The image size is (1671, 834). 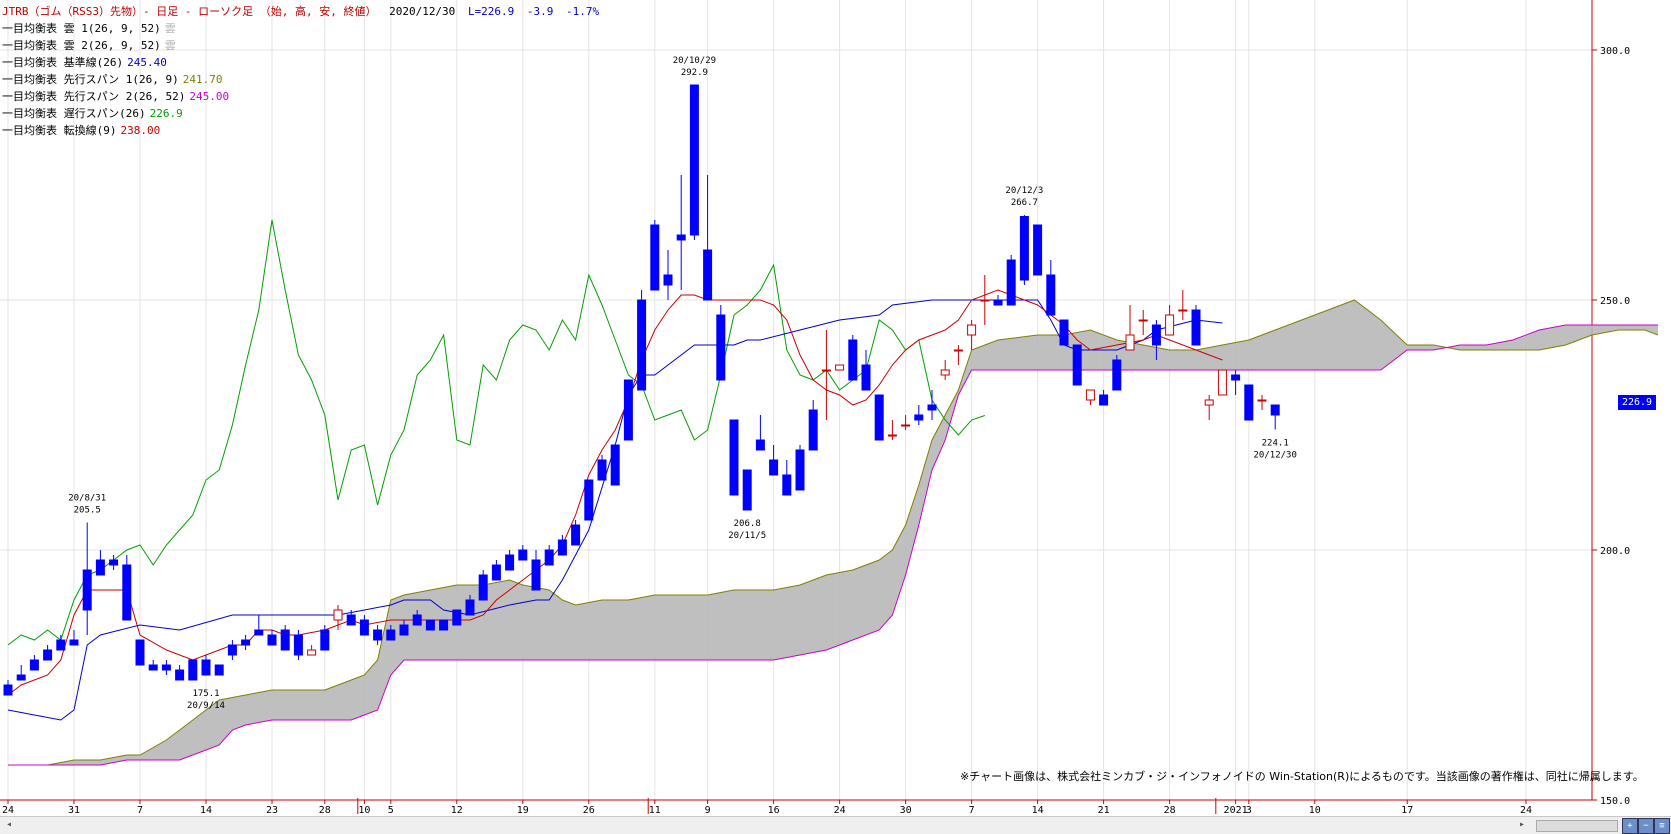 I want to click on header-change-pct: -1.7%, so click(x=583, y=11).